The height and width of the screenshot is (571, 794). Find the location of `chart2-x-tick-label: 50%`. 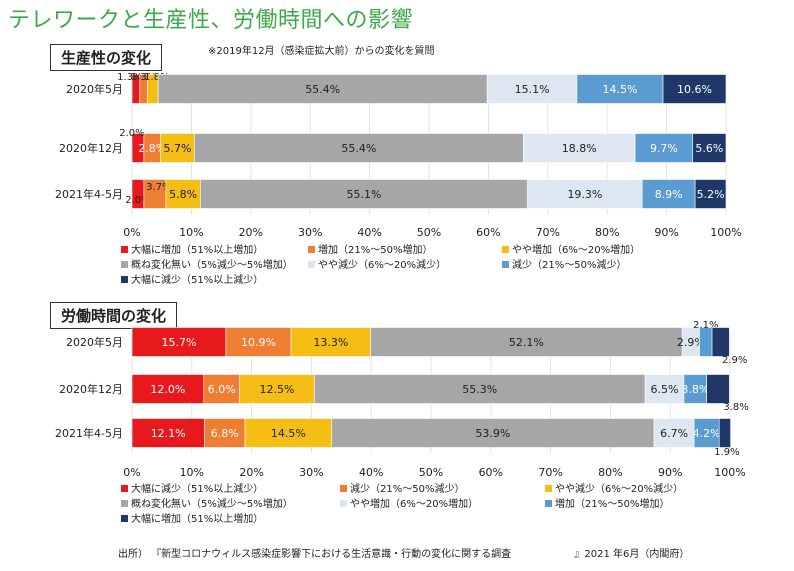

chart2-x-tick-label: 50% is located at coordinates (431, 472).